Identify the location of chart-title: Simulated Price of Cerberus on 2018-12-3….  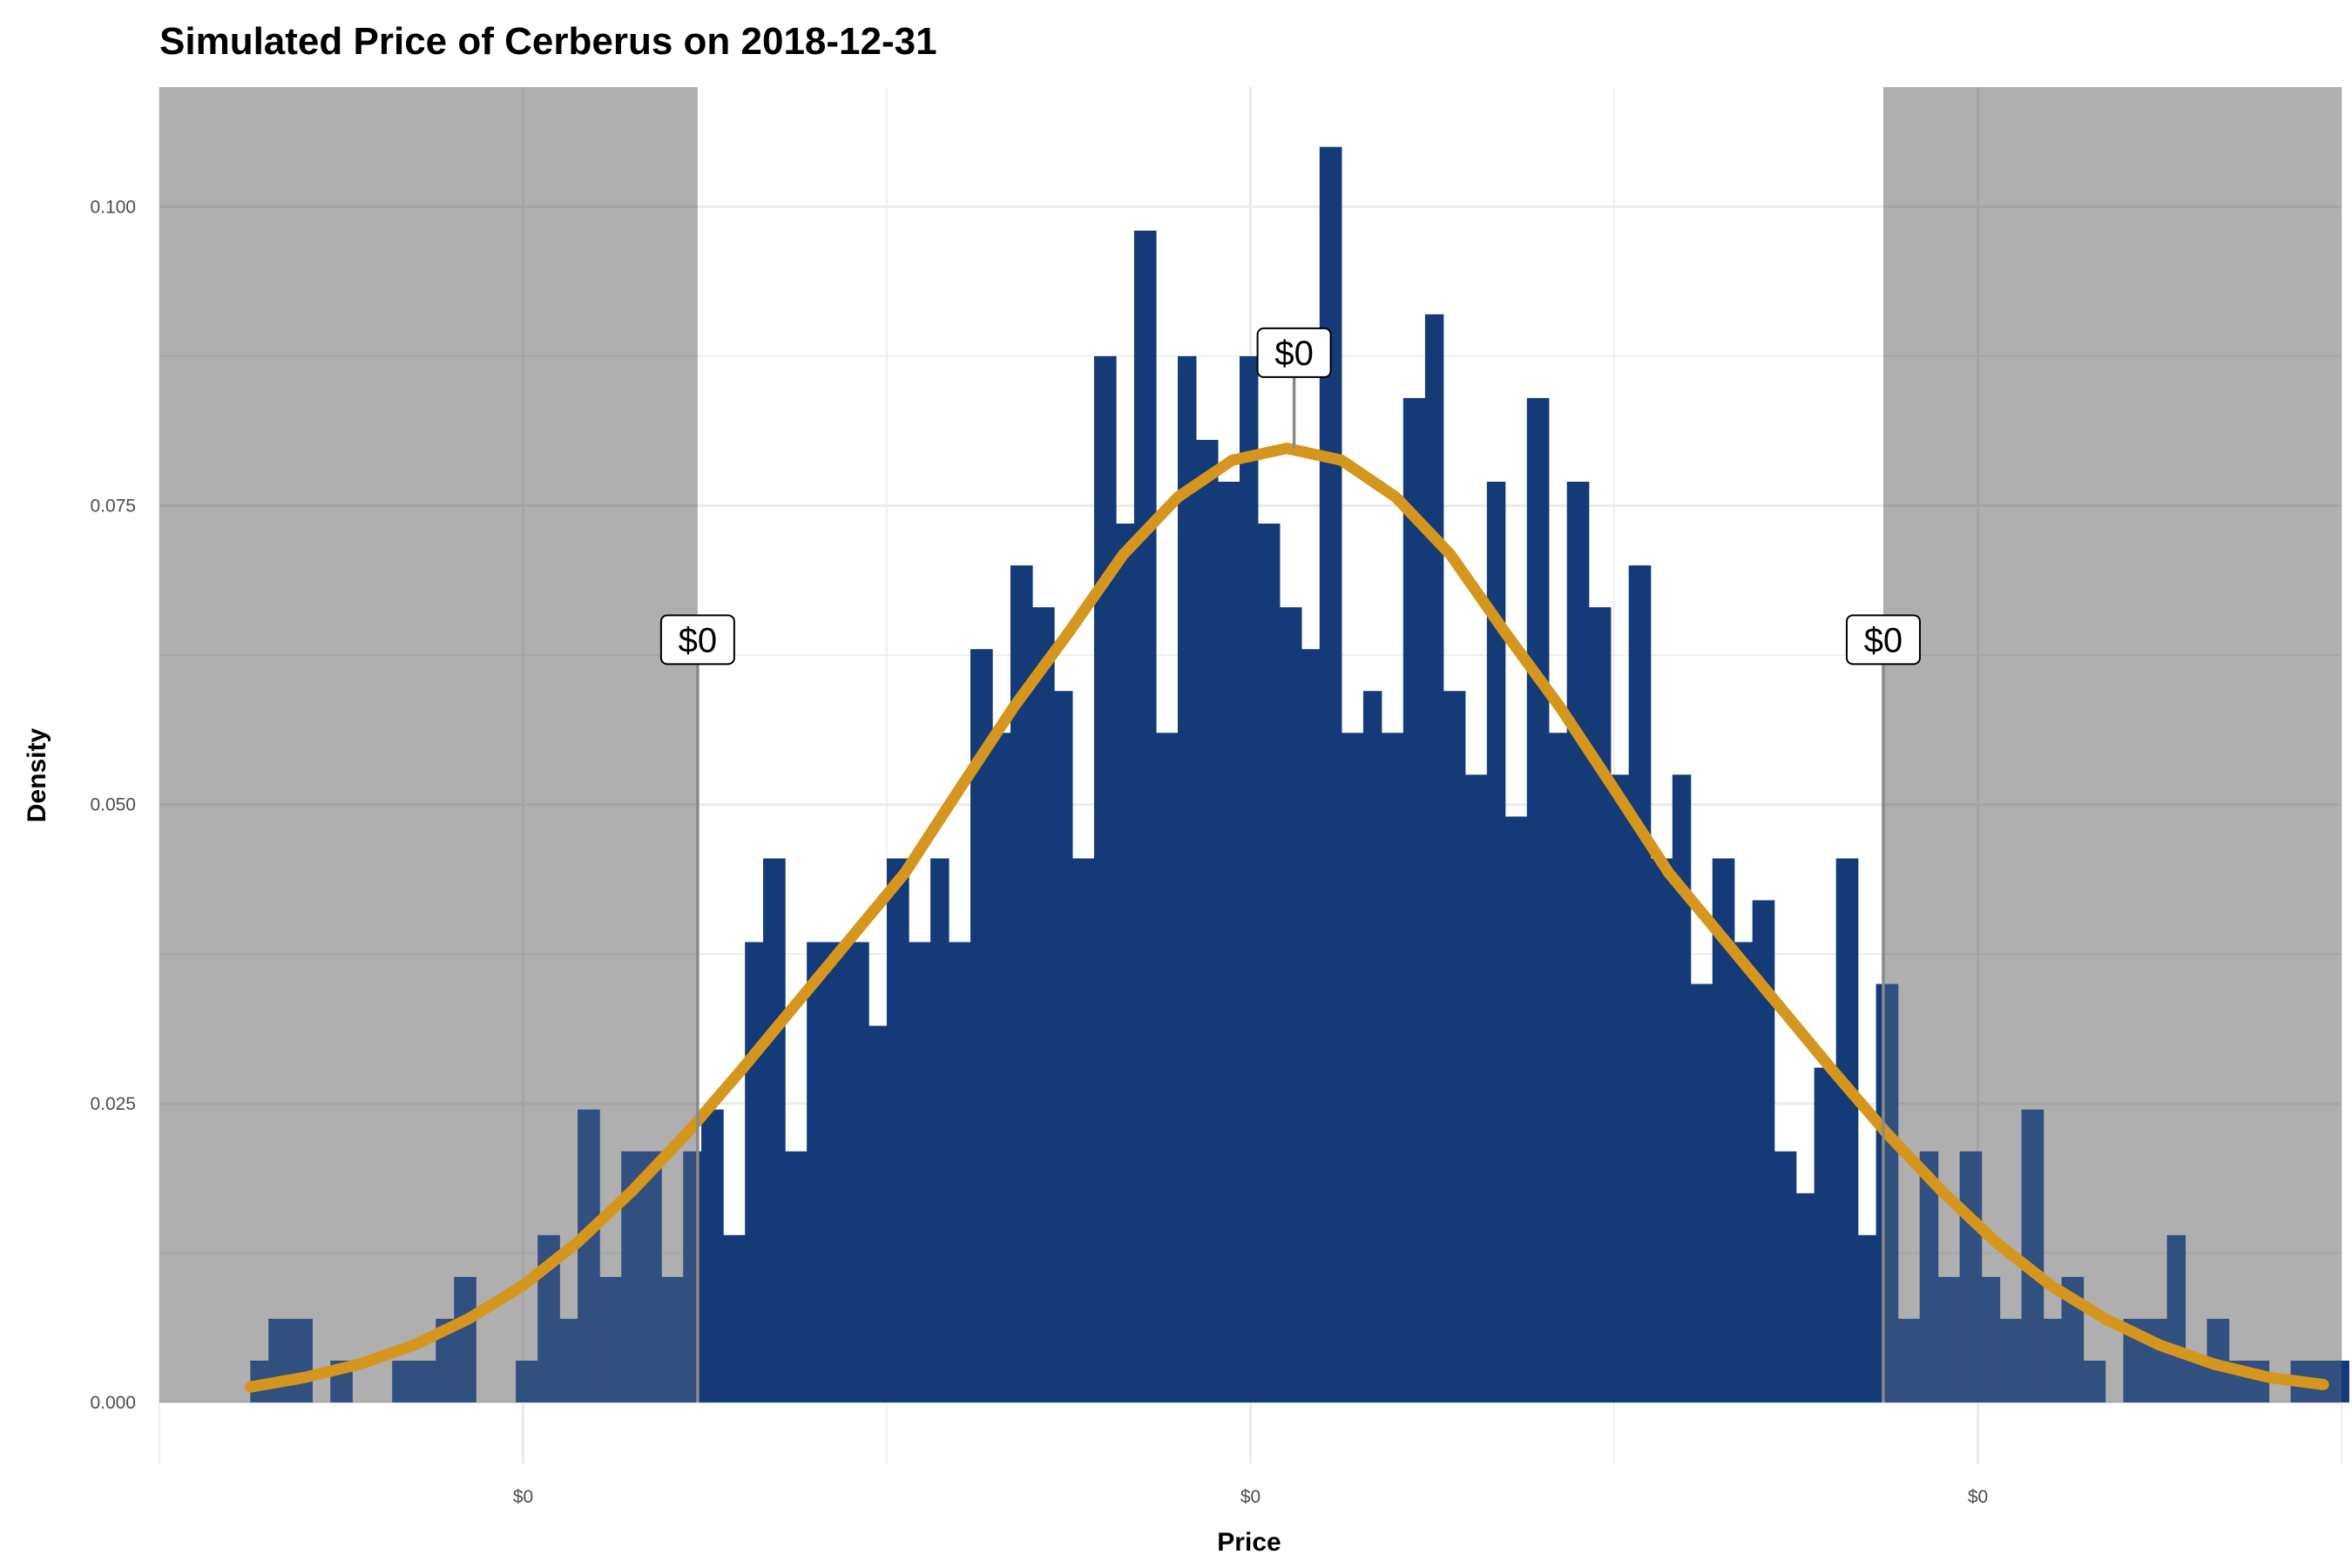
(548, 41).